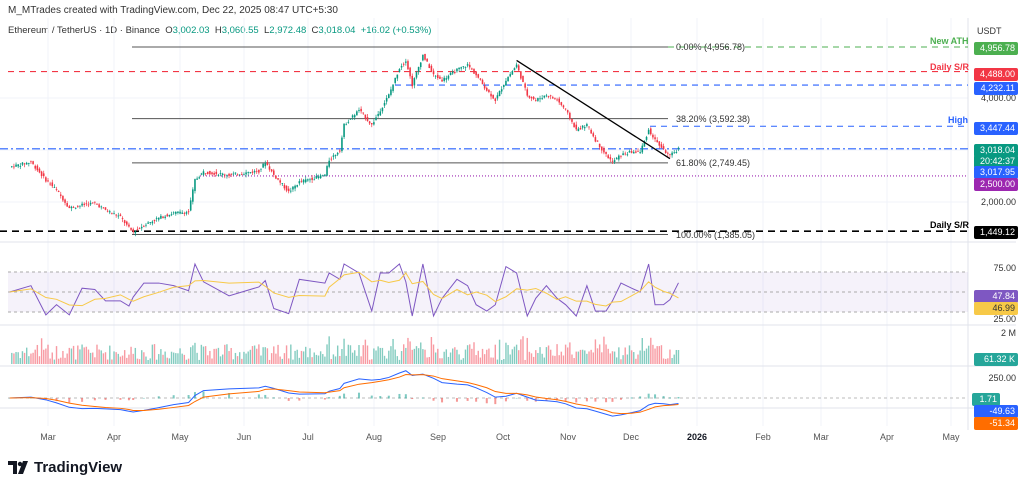 This screenshot has height=489, width=1024. I want to click on high-value: 3,060.55, so click(240, 30).